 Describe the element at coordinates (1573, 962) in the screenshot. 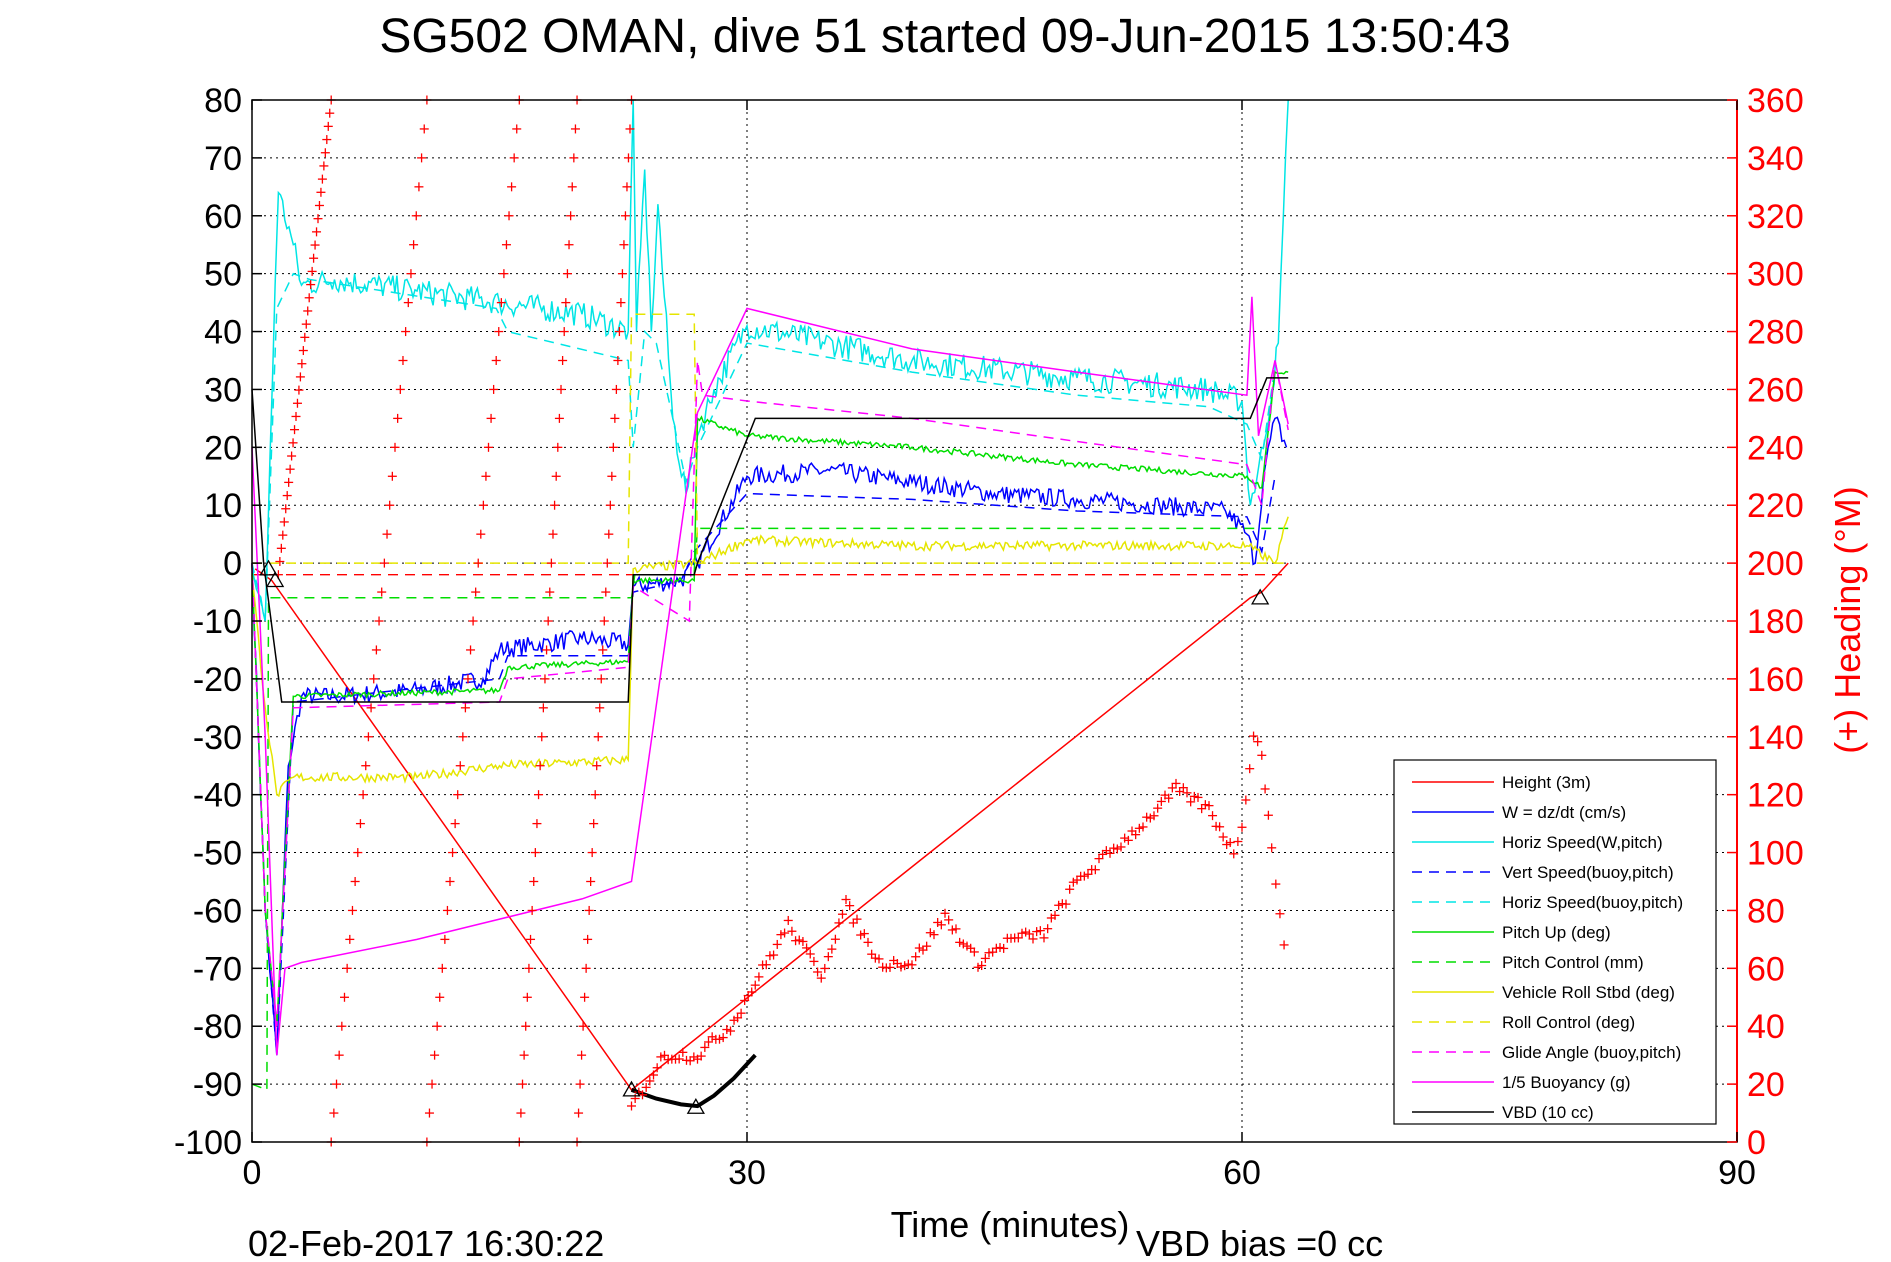

I see `legend-entry: Pitch Control (mm)` at that location.